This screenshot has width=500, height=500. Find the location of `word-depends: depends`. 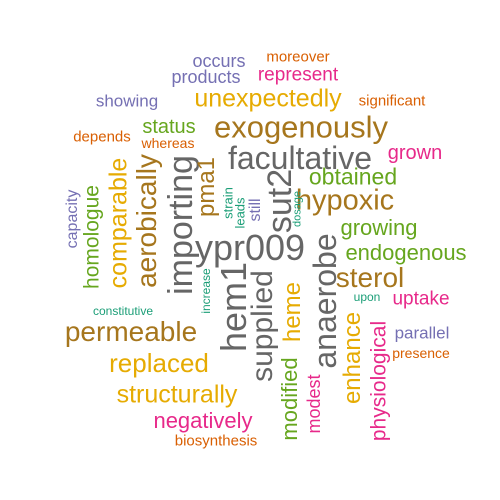

word-depends: depends is located at coordinates (102, 137).